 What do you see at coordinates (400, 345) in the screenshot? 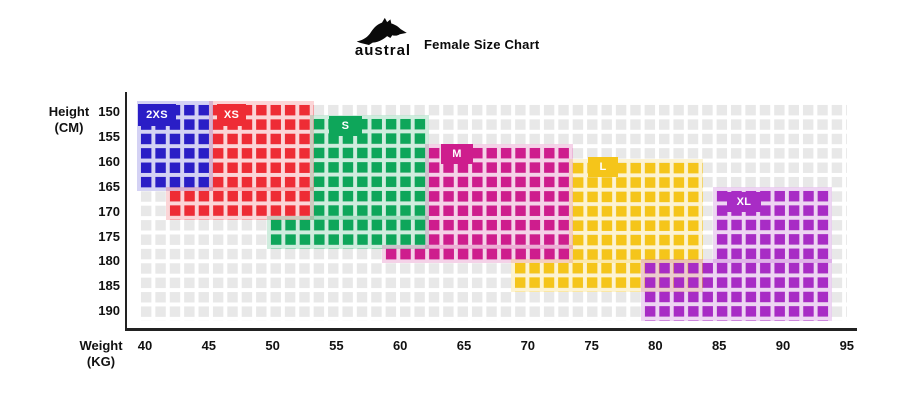
I see `x-tick-60: 60` at bounding box center [400, 345].